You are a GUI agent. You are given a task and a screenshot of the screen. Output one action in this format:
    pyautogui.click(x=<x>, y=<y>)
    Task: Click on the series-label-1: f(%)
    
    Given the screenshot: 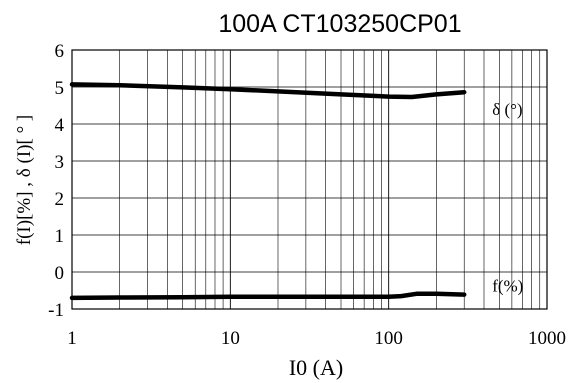 What is the action you would take?
    pyautogui.click(x=507, y=286)
    